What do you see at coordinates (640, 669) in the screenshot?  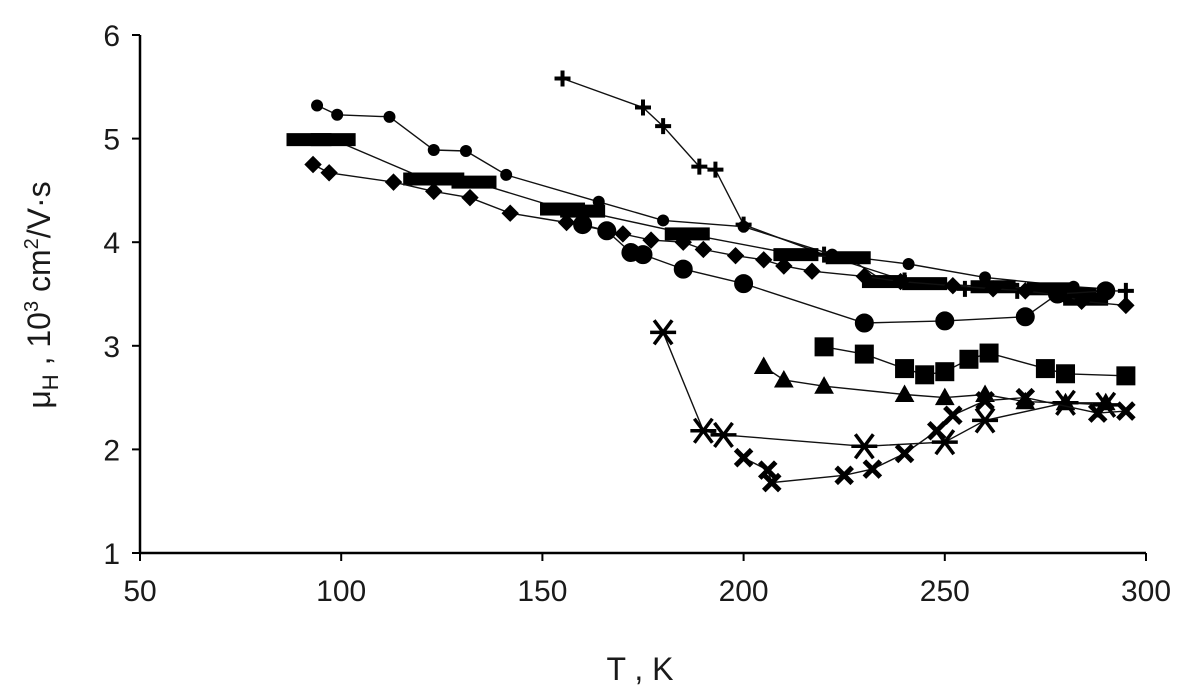 I see `x-axis-label: T , K` at bounding box center [640, 669].